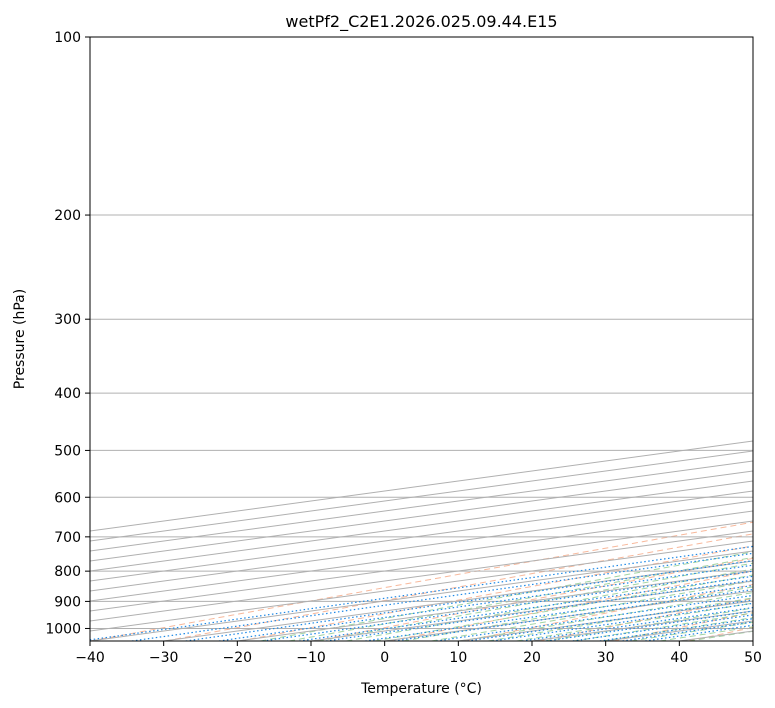 The image size is (775, 708). I want to click on x-tick-label: −10, so click(311, 658).